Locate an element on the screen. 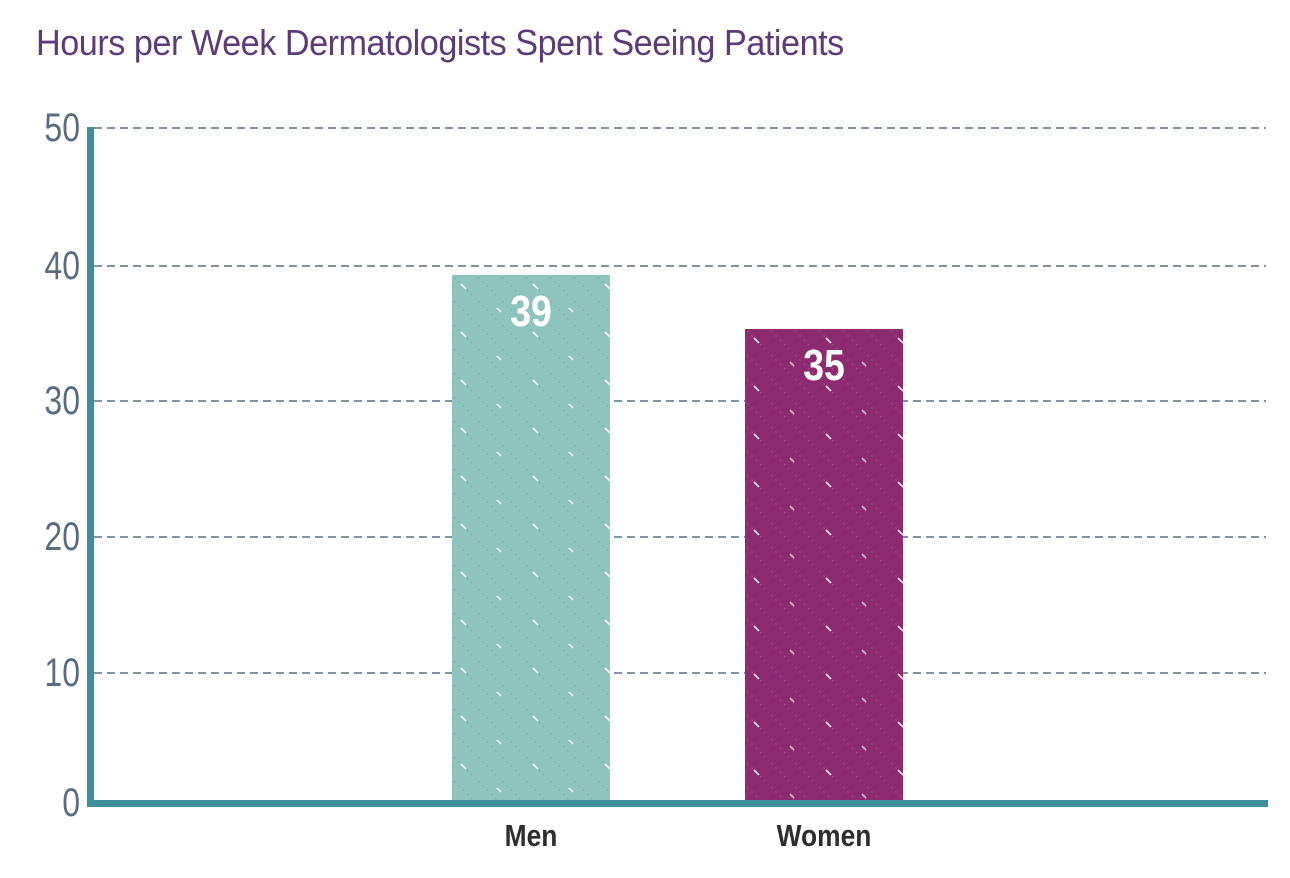 The height and width of the screenshot is (878, 1290). bar-men-pattern is located at coordinates (531, 538).